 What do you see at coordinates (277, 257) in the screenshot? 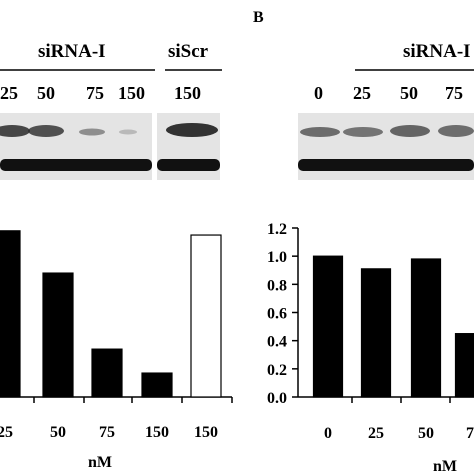
I see `chart-b-y-tick-label: 1.0` at bounding box center [277, 257].